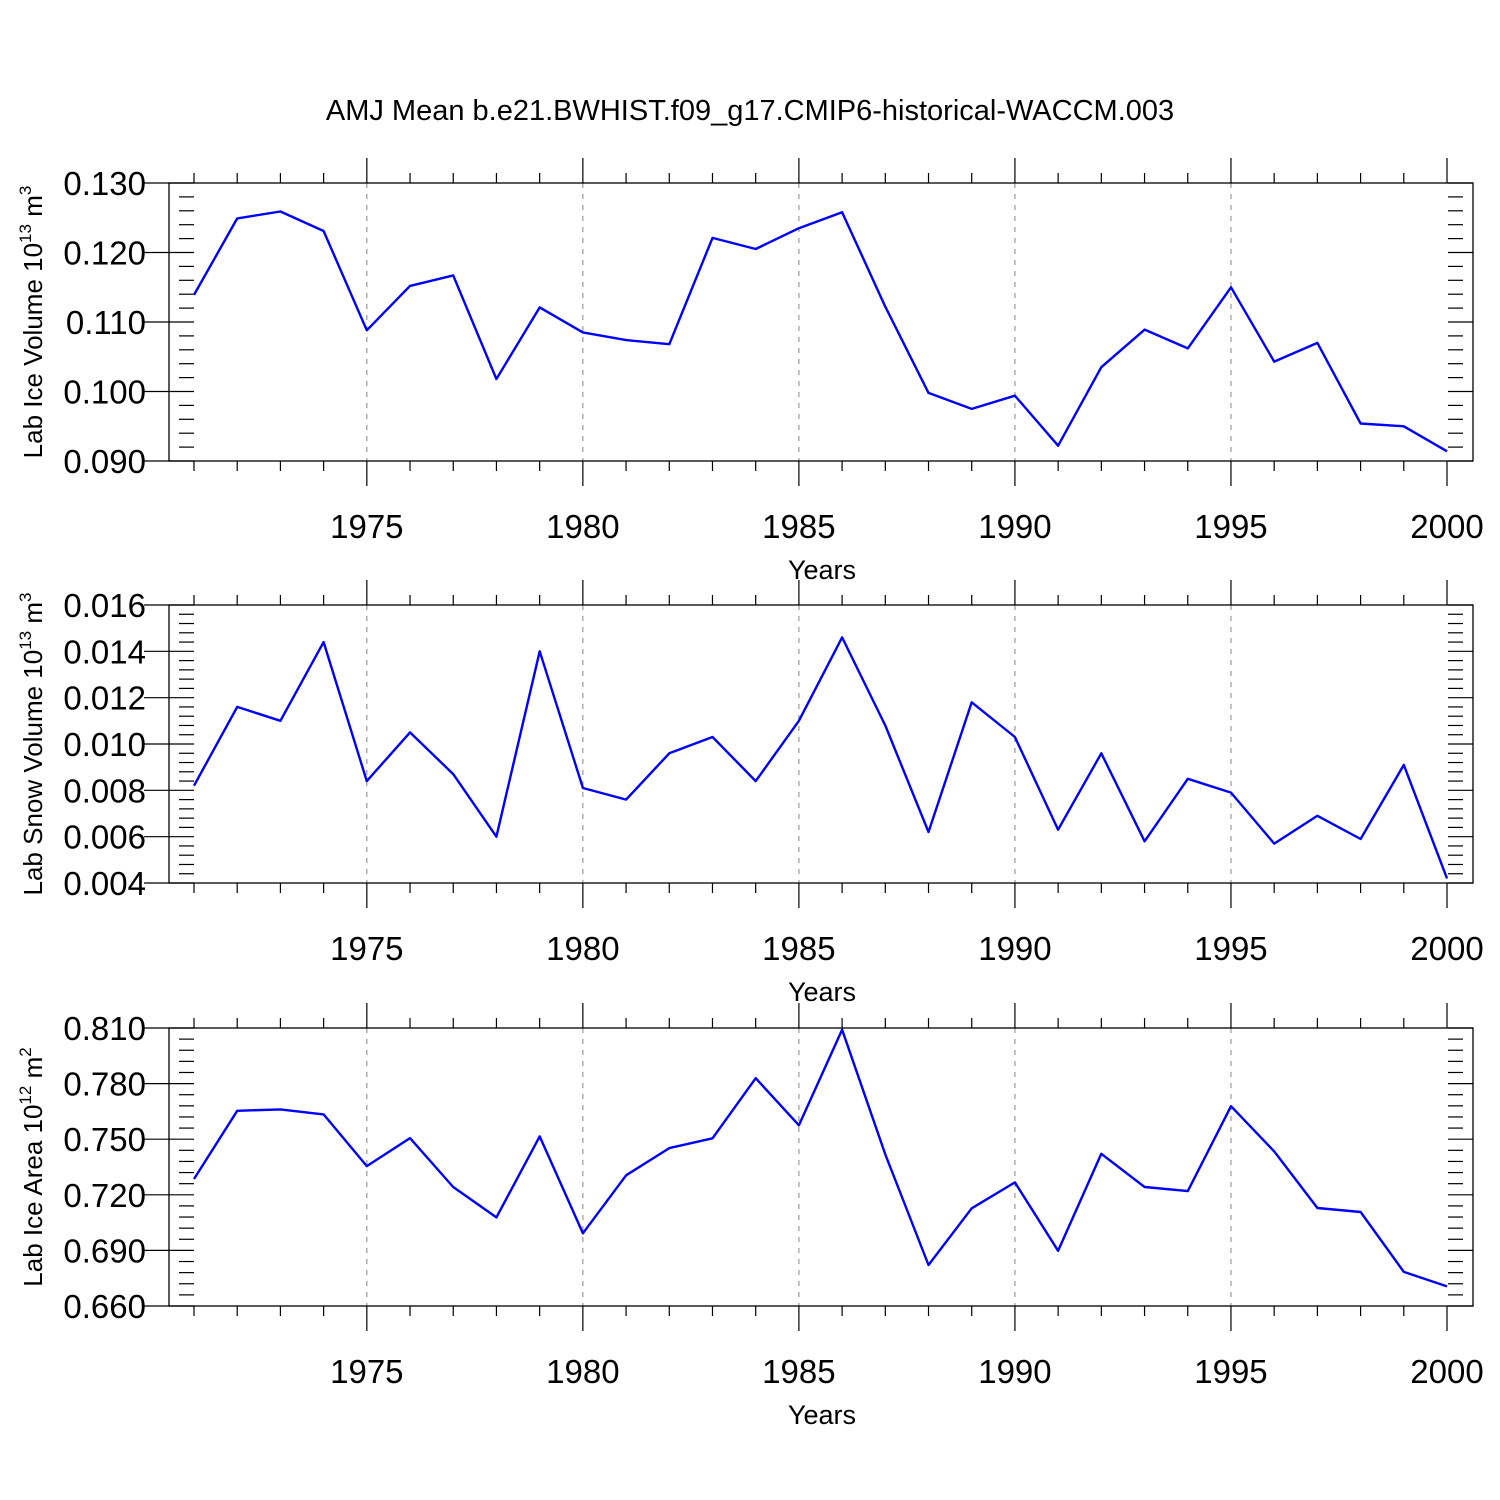  I want to click on y-tick-label: 0.008, so click(104, 790).